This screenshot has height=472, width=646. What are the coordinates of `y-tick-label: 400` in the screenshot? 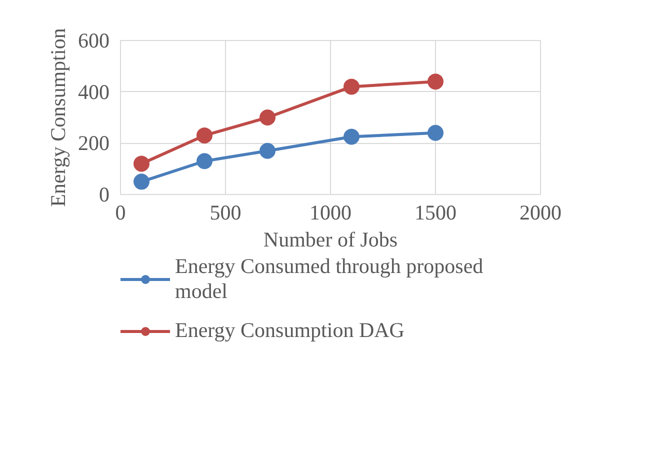 It's located at (94, 92).